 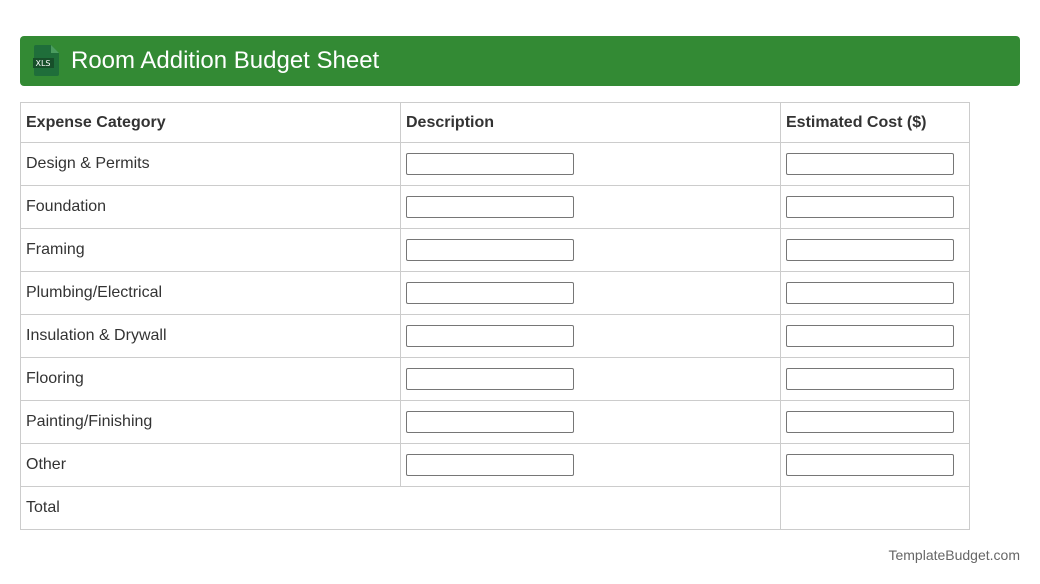 What do you see at coordinates (210, 422) in the screenshot?
I see `expense-category: Painting/Finishing` at bounding box center [210, 422].